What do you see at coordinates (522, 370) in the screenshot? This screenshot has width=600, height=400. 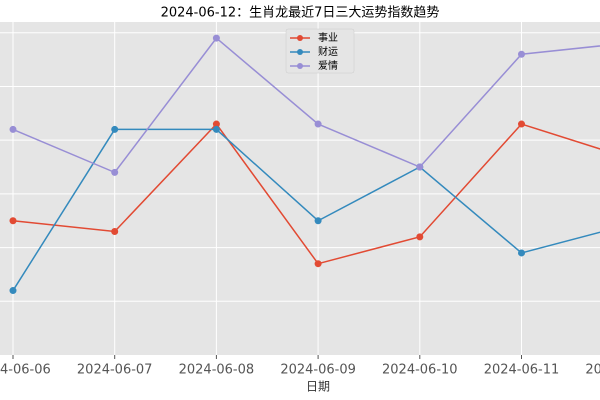 I see `x-tick-label: 2024-06-11` at bounding box center [522, 370].